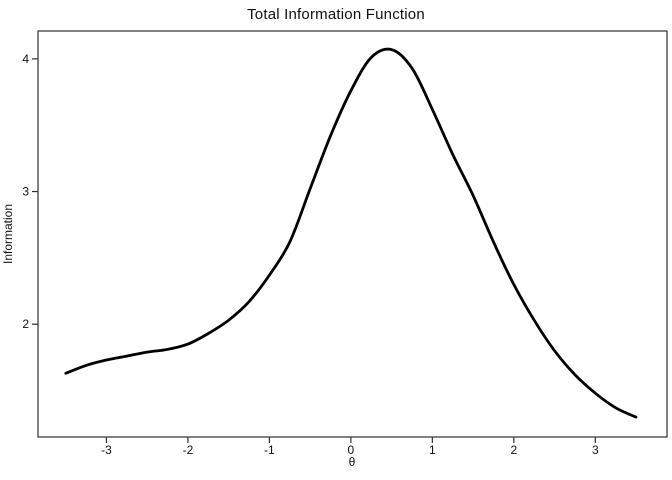  What do you see at coordinates (106, 450) in the screenshot?
I see `x-tick-label: -3` at bounding box center [106, 450].